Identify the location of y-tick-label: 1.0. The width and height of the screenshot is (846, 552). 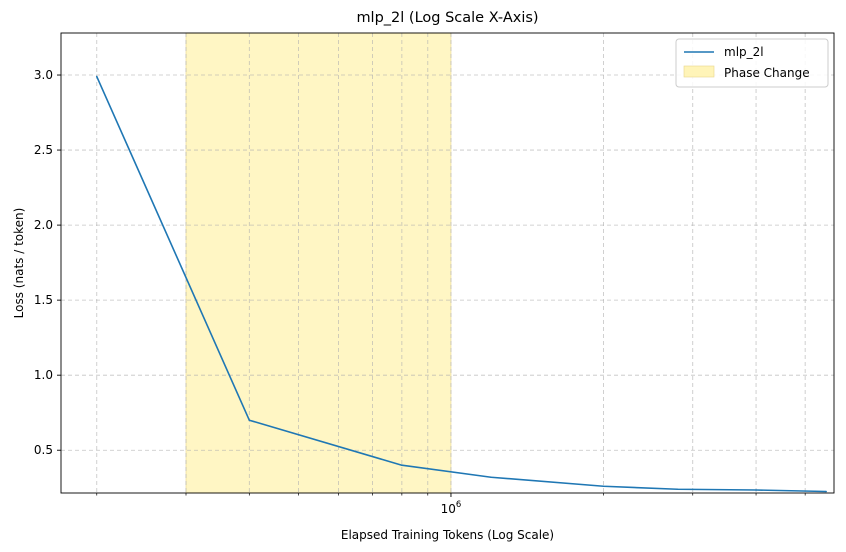
(43, 375).